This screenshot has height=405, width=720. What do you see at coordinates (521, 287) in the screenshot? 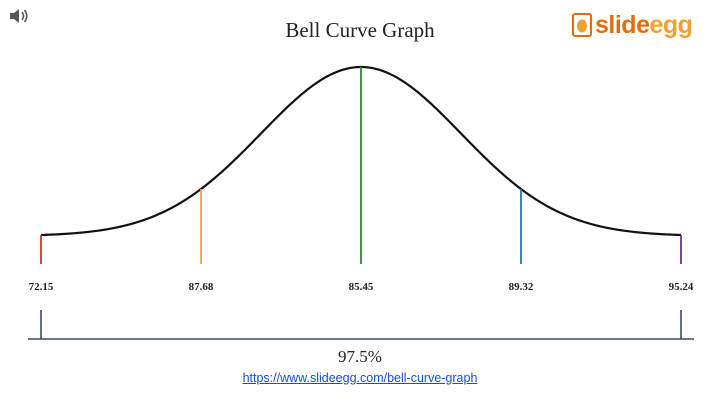
I see `marker-label-4: 89.32` at bounding box center [521, 287].